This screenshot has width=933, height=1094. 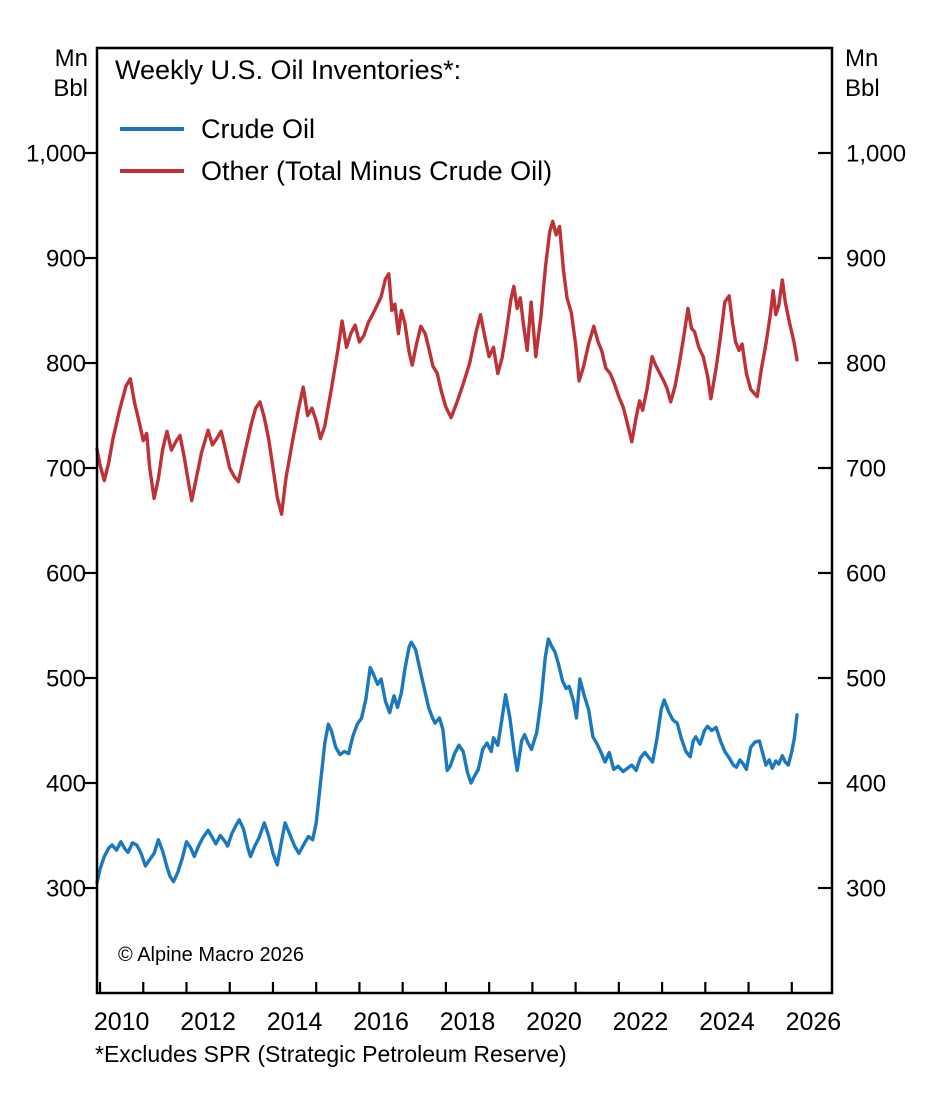 What do you see at coordinates (66, 888) in the screenshot?
I see `left-y-tick-label: 300` at bounding box center [66, 888].